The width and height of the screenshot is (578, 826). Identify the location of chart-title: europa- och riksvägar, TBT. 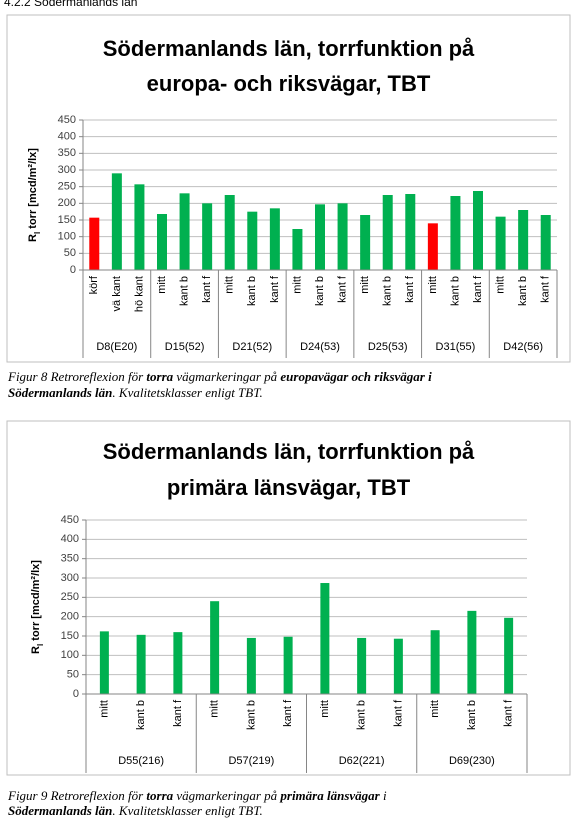
(289, 83).